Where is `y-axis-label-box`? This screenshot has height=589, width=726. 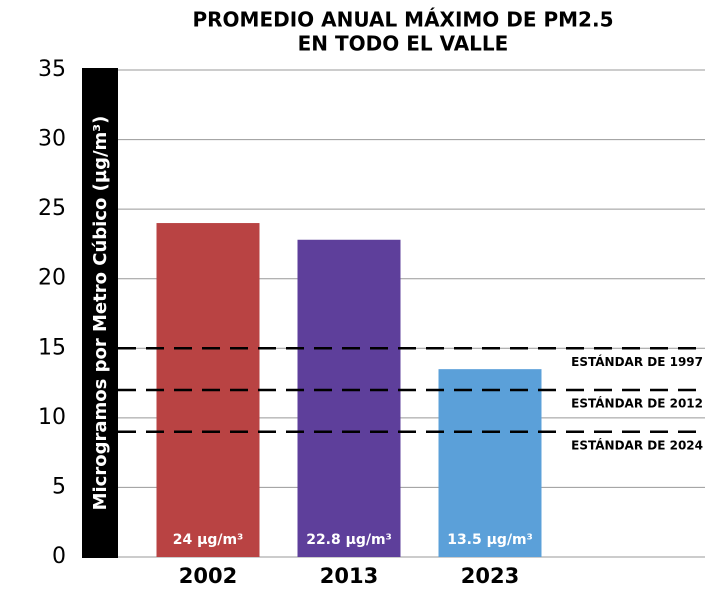
y-axis-label-box is located at coordinates (100, 313).